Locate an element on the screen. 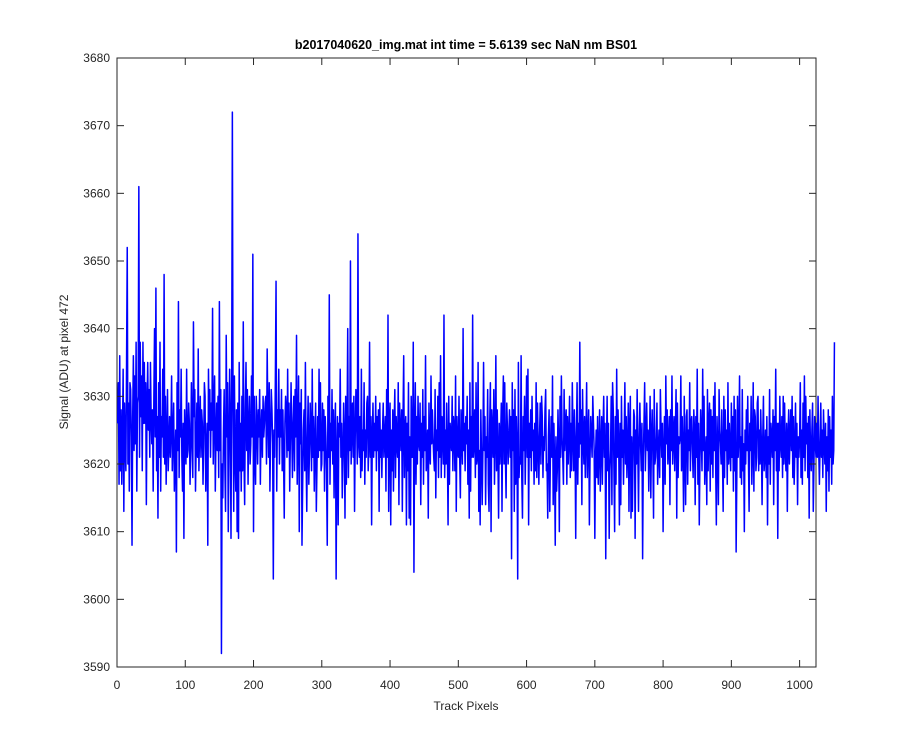  y-tick-label-3590: 3590 is located at coordinates (96, 667).